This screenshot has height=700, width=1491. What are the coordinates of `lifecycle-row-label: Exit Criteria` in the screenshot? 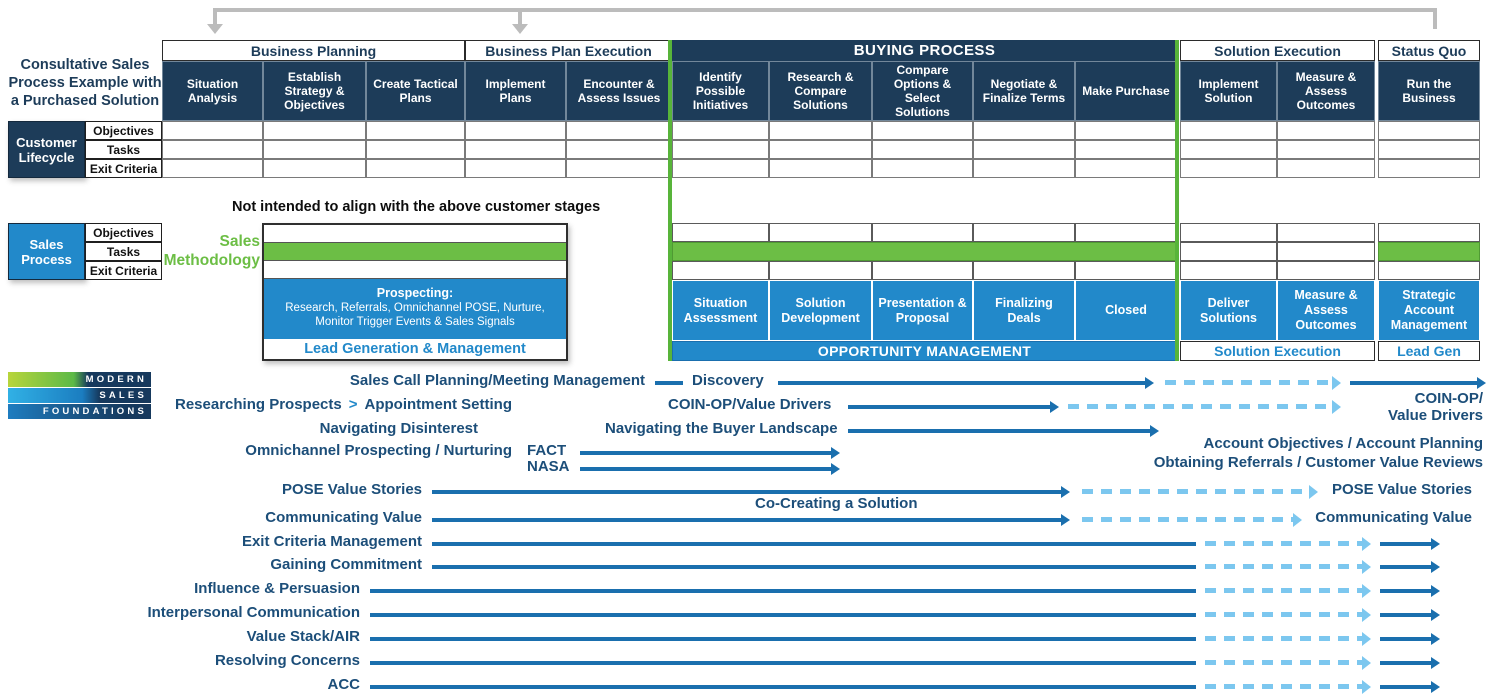 It's located at (123, 168).